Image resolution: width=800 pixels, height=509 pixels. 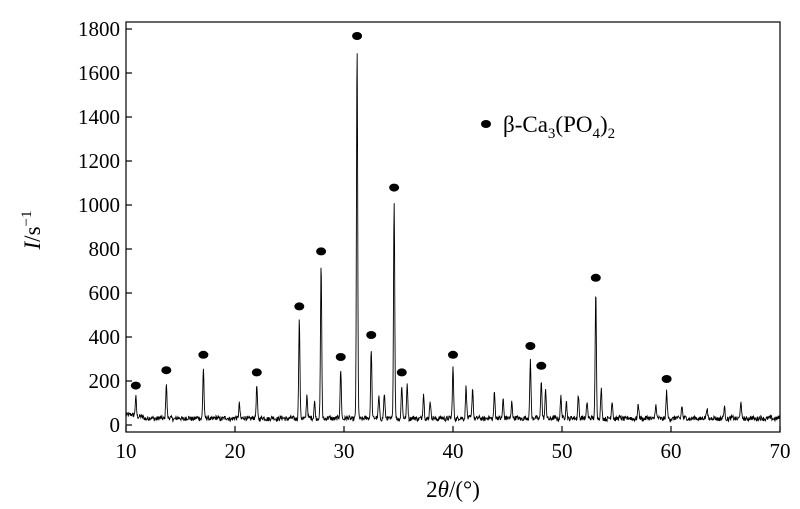 I want to click on x-tick-label-50: 50, so click(x=562, y=451).